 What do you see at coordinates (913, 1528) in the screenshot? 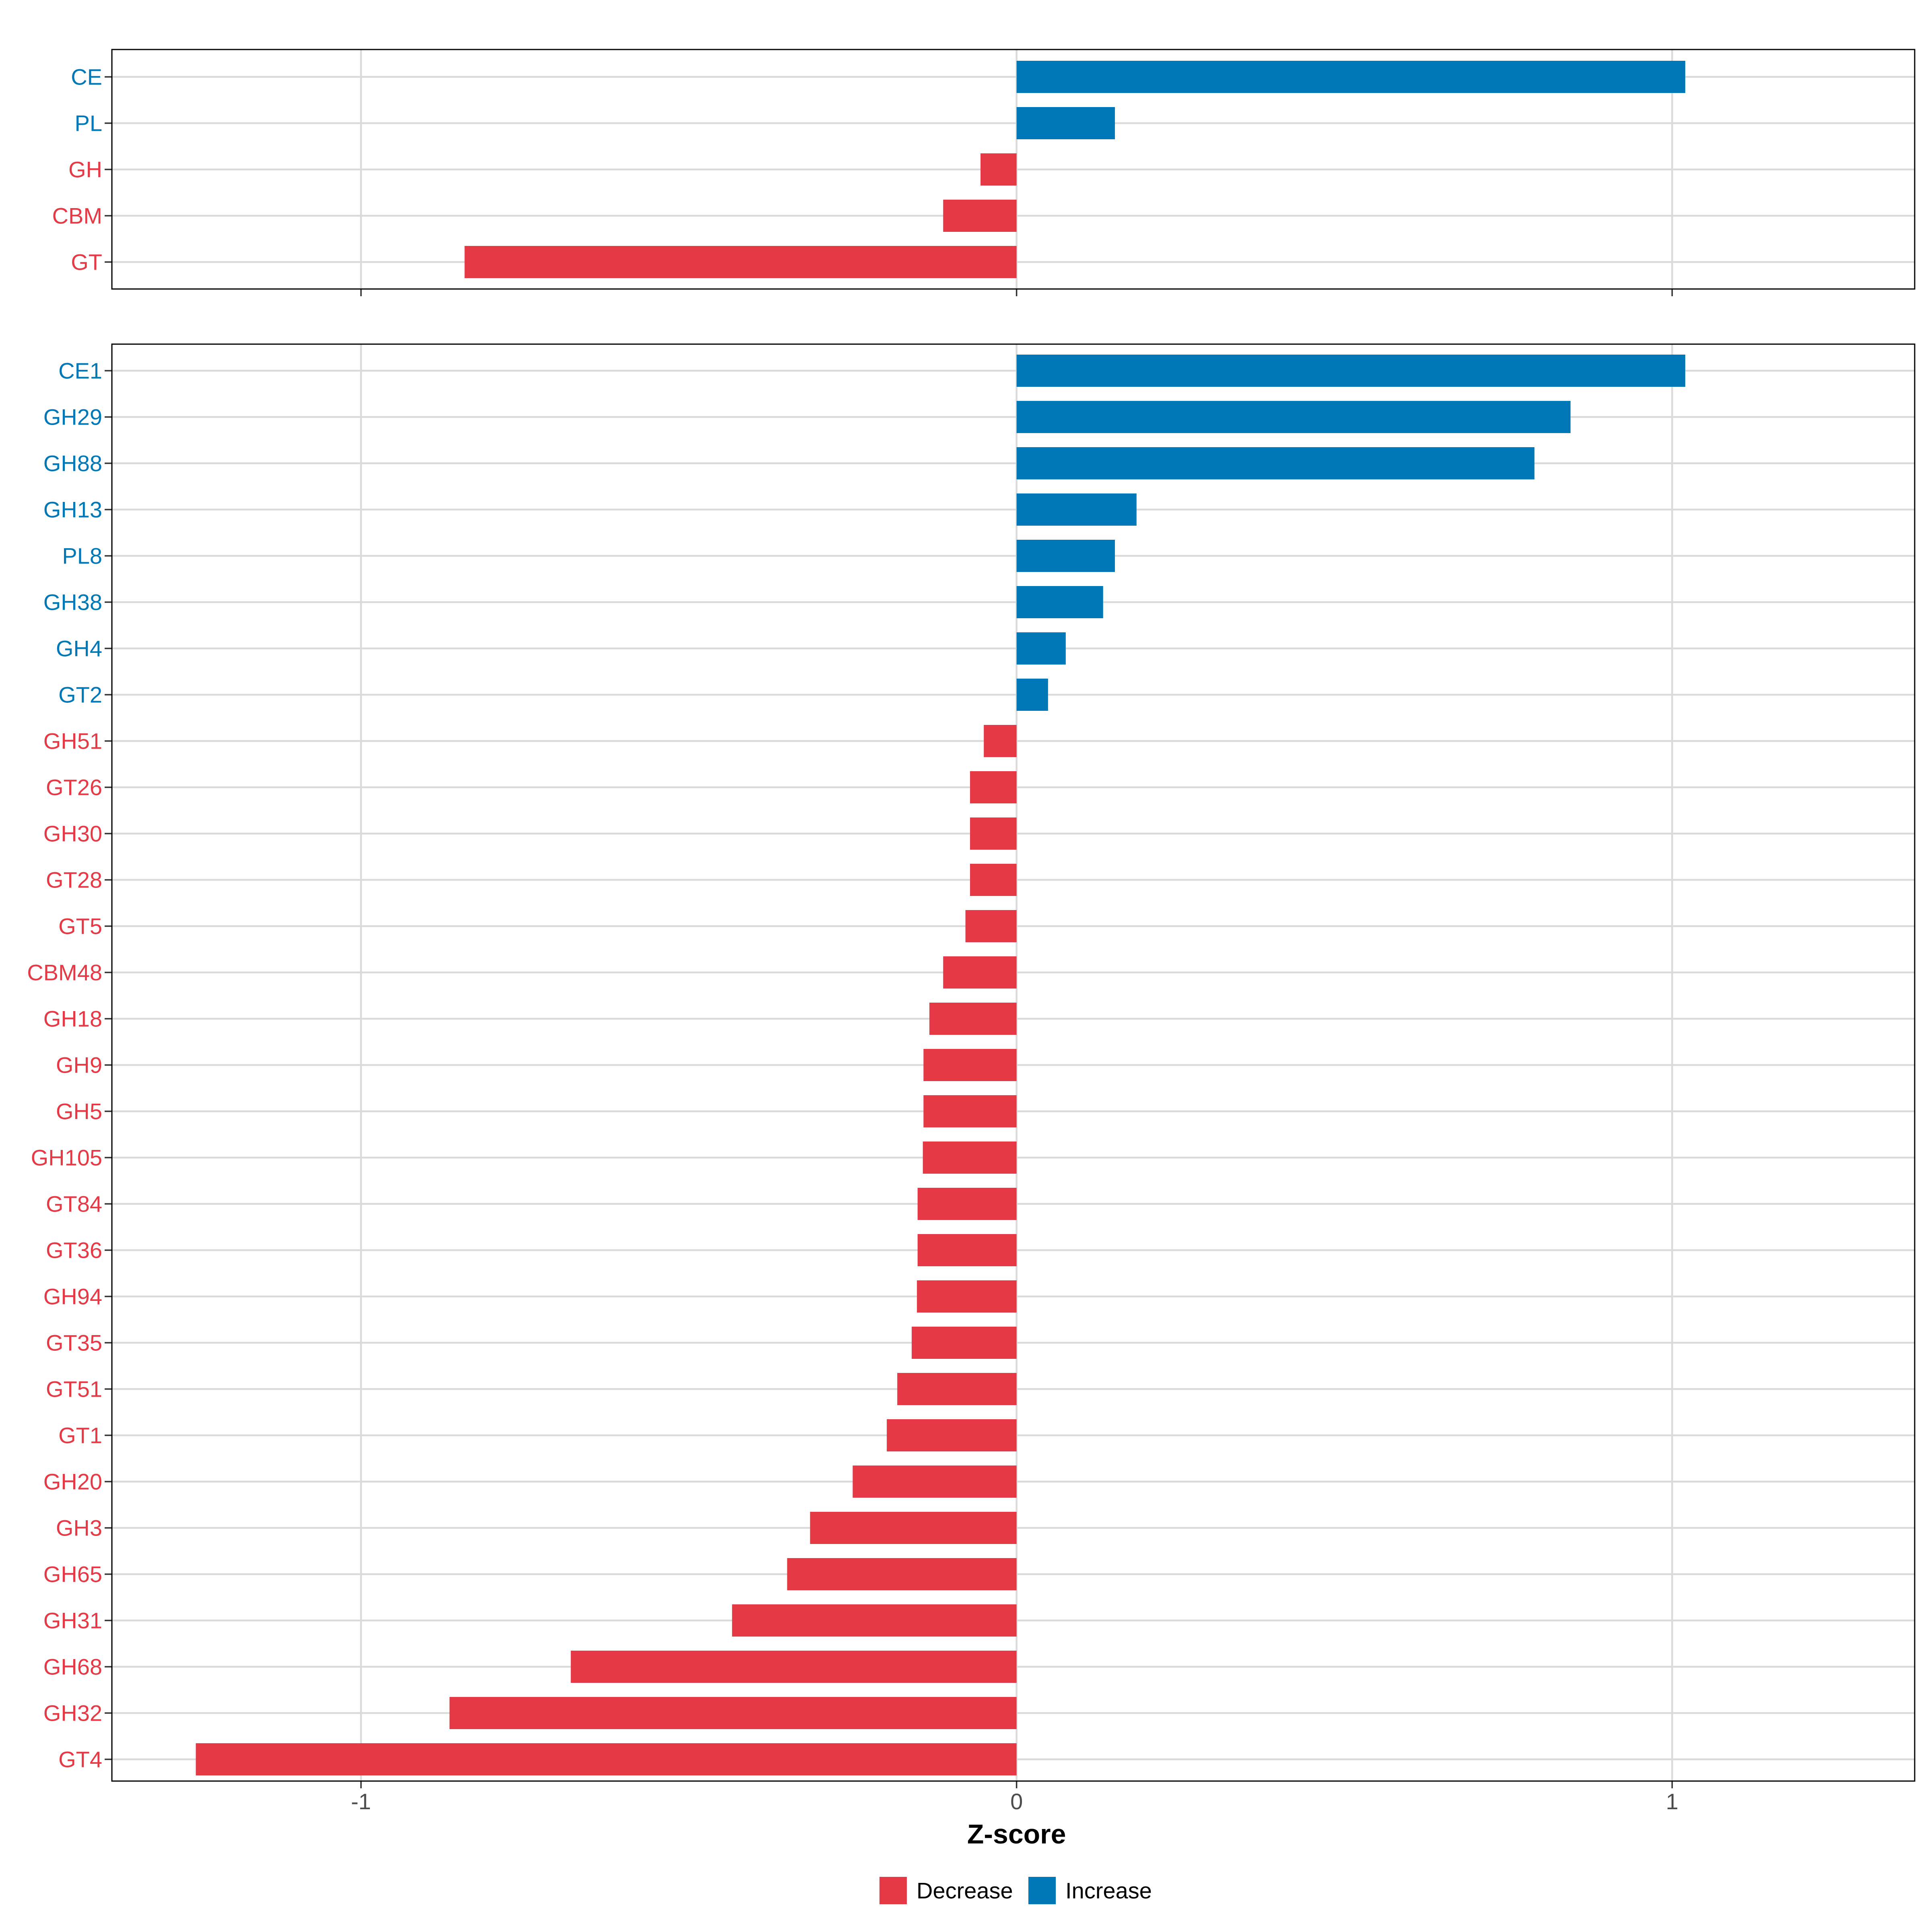
I see `bar-gh3` at bounding box center [913, 1528].